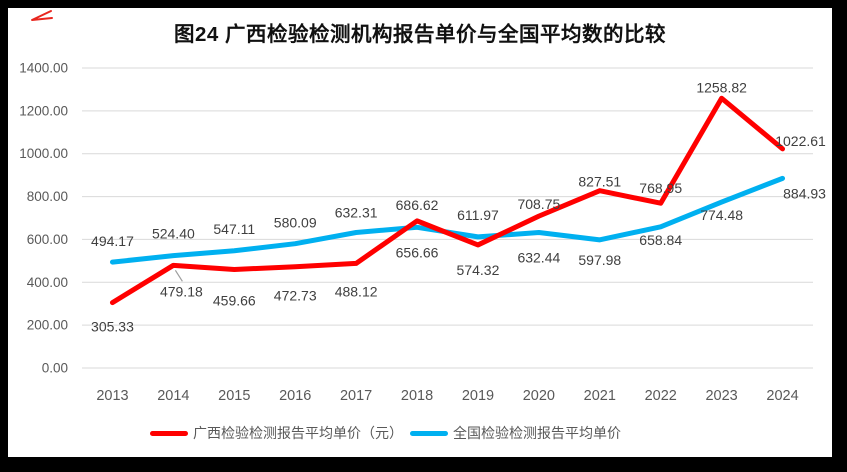 The height and width of the screenshot is (472, 847). Describe the element at coordinates (295, 396) in the screenshot. I see `x-tick-label: 2016` at that location.